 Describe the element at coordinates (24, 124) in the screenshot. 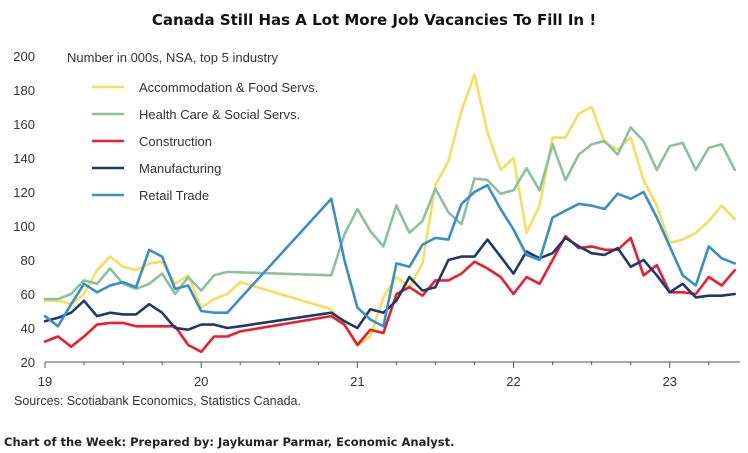

I see `y-tick-label: 160` at that location.